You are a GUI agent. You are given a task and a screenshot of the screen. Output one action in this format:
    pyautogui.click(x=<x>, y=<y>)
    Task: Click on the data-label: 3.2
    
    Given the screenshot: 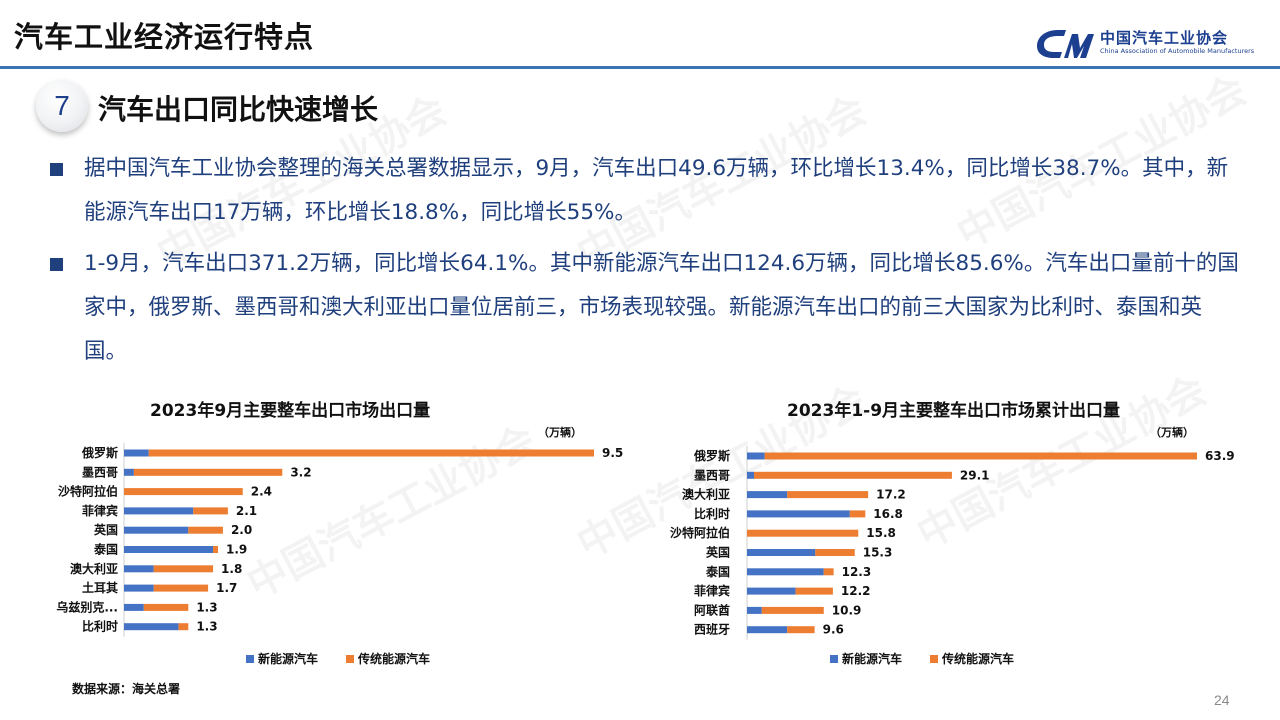 What is the action you would take?
    pyautogui.click(x=300, y=472)
    